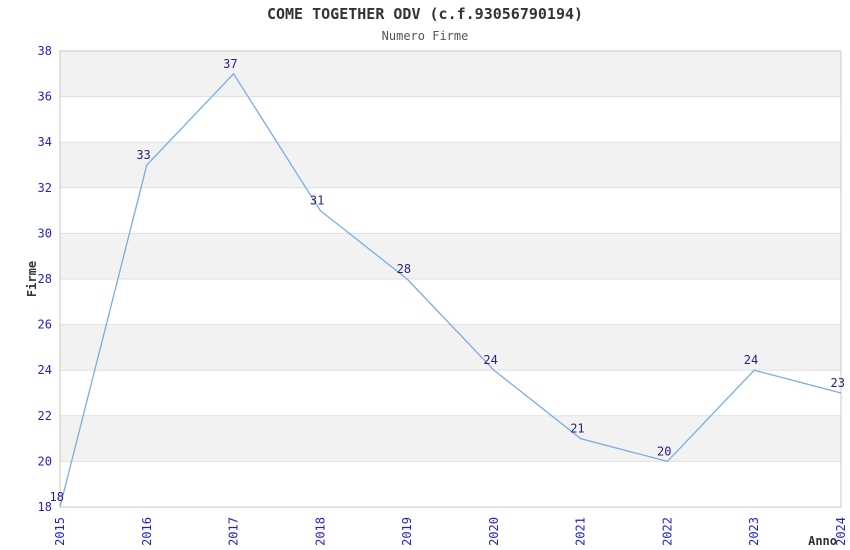 The width and height of the screenshot is (850, 550). I want to click on data-point-label: 20, so click(664, 451).